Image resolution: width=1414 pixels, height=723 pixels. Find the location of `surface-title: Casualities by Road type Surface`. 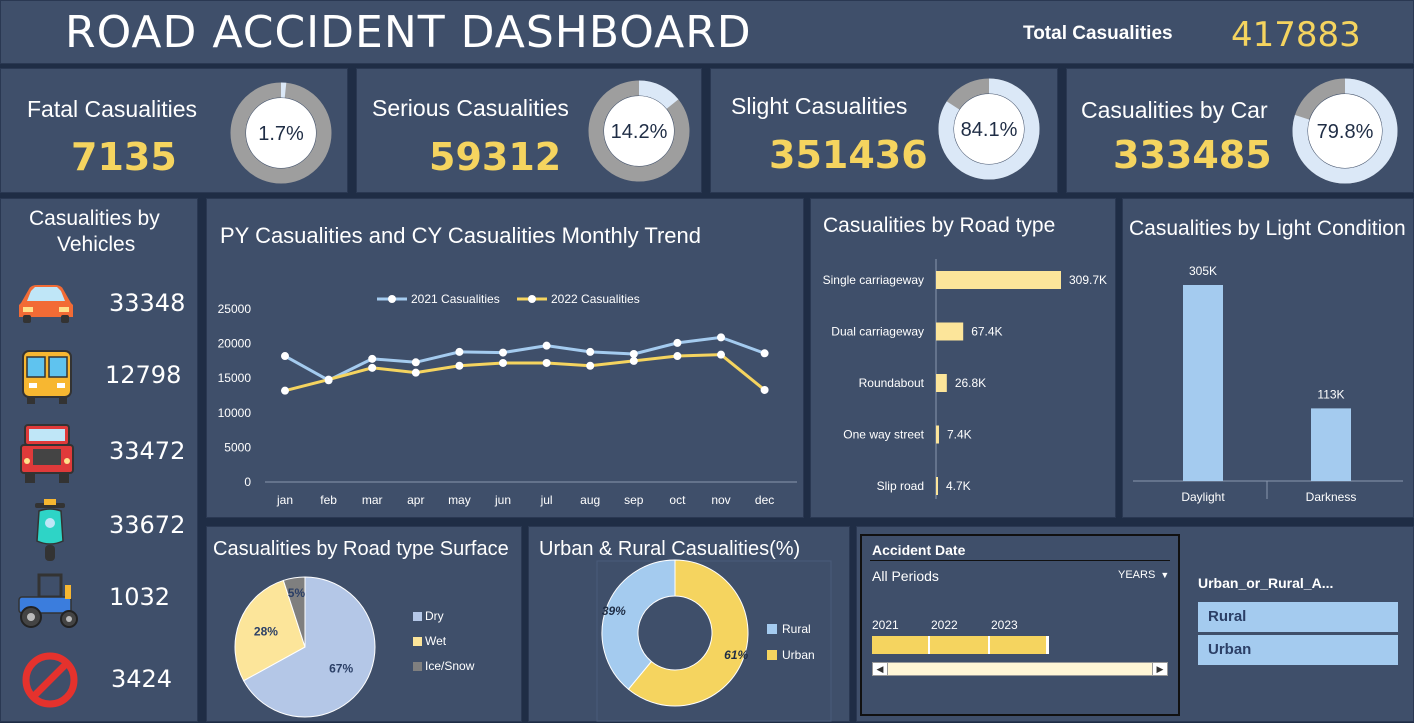

surface-title: Casualities by Road type Surface is located at coordinates (361, 549).